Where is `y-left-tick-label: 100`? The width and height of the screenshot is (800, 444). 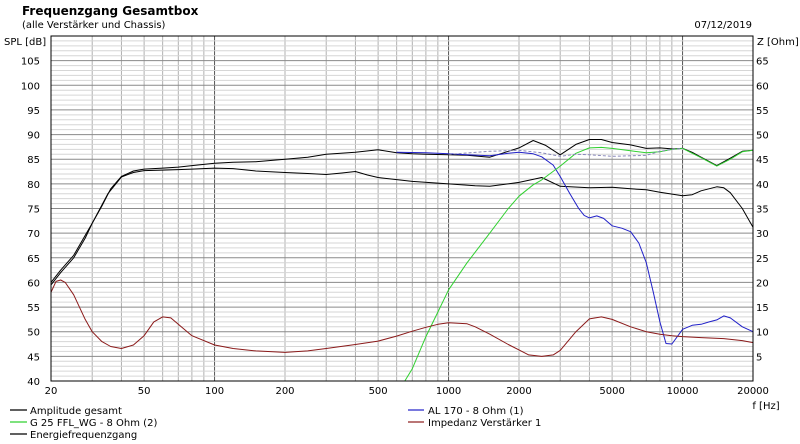
y-left-tick-label: 100 is located at coordinates (30, 86).